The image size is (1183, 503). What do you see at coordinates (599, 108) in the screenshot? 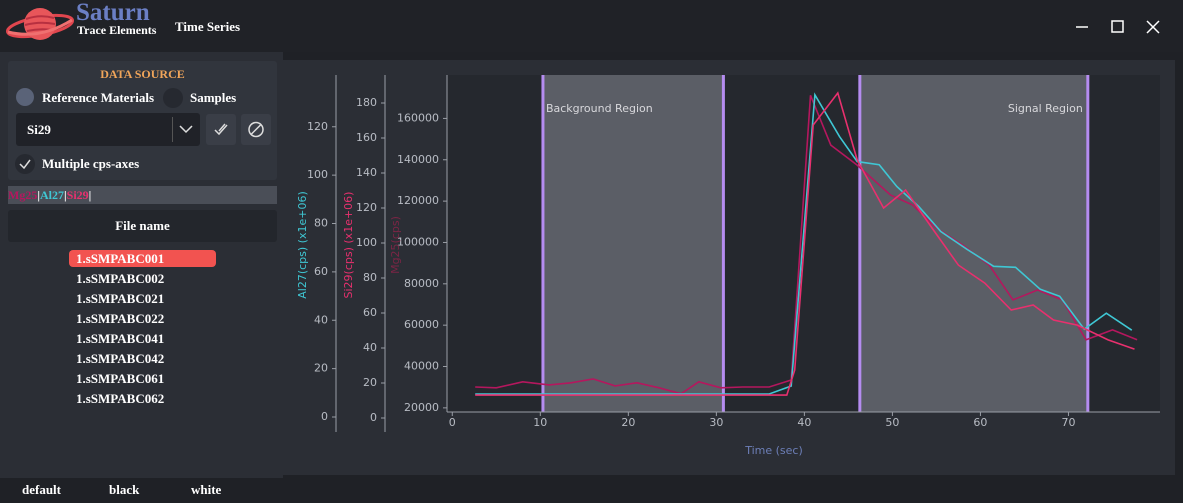
I see `region-label: Background Region` at bounding box center [599, 108].